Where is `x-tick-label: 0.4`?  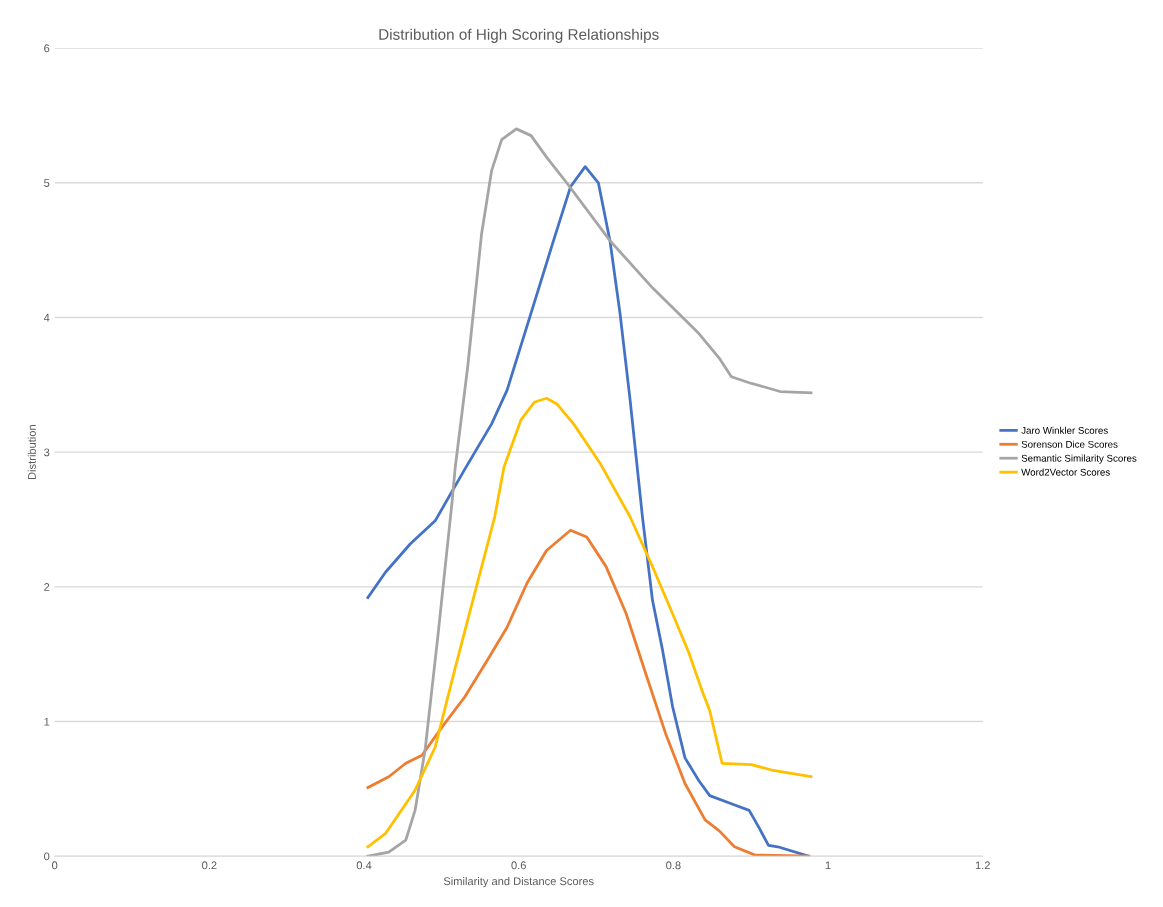 x-tick-label: 0.4 is located at coordinates (364, 865).